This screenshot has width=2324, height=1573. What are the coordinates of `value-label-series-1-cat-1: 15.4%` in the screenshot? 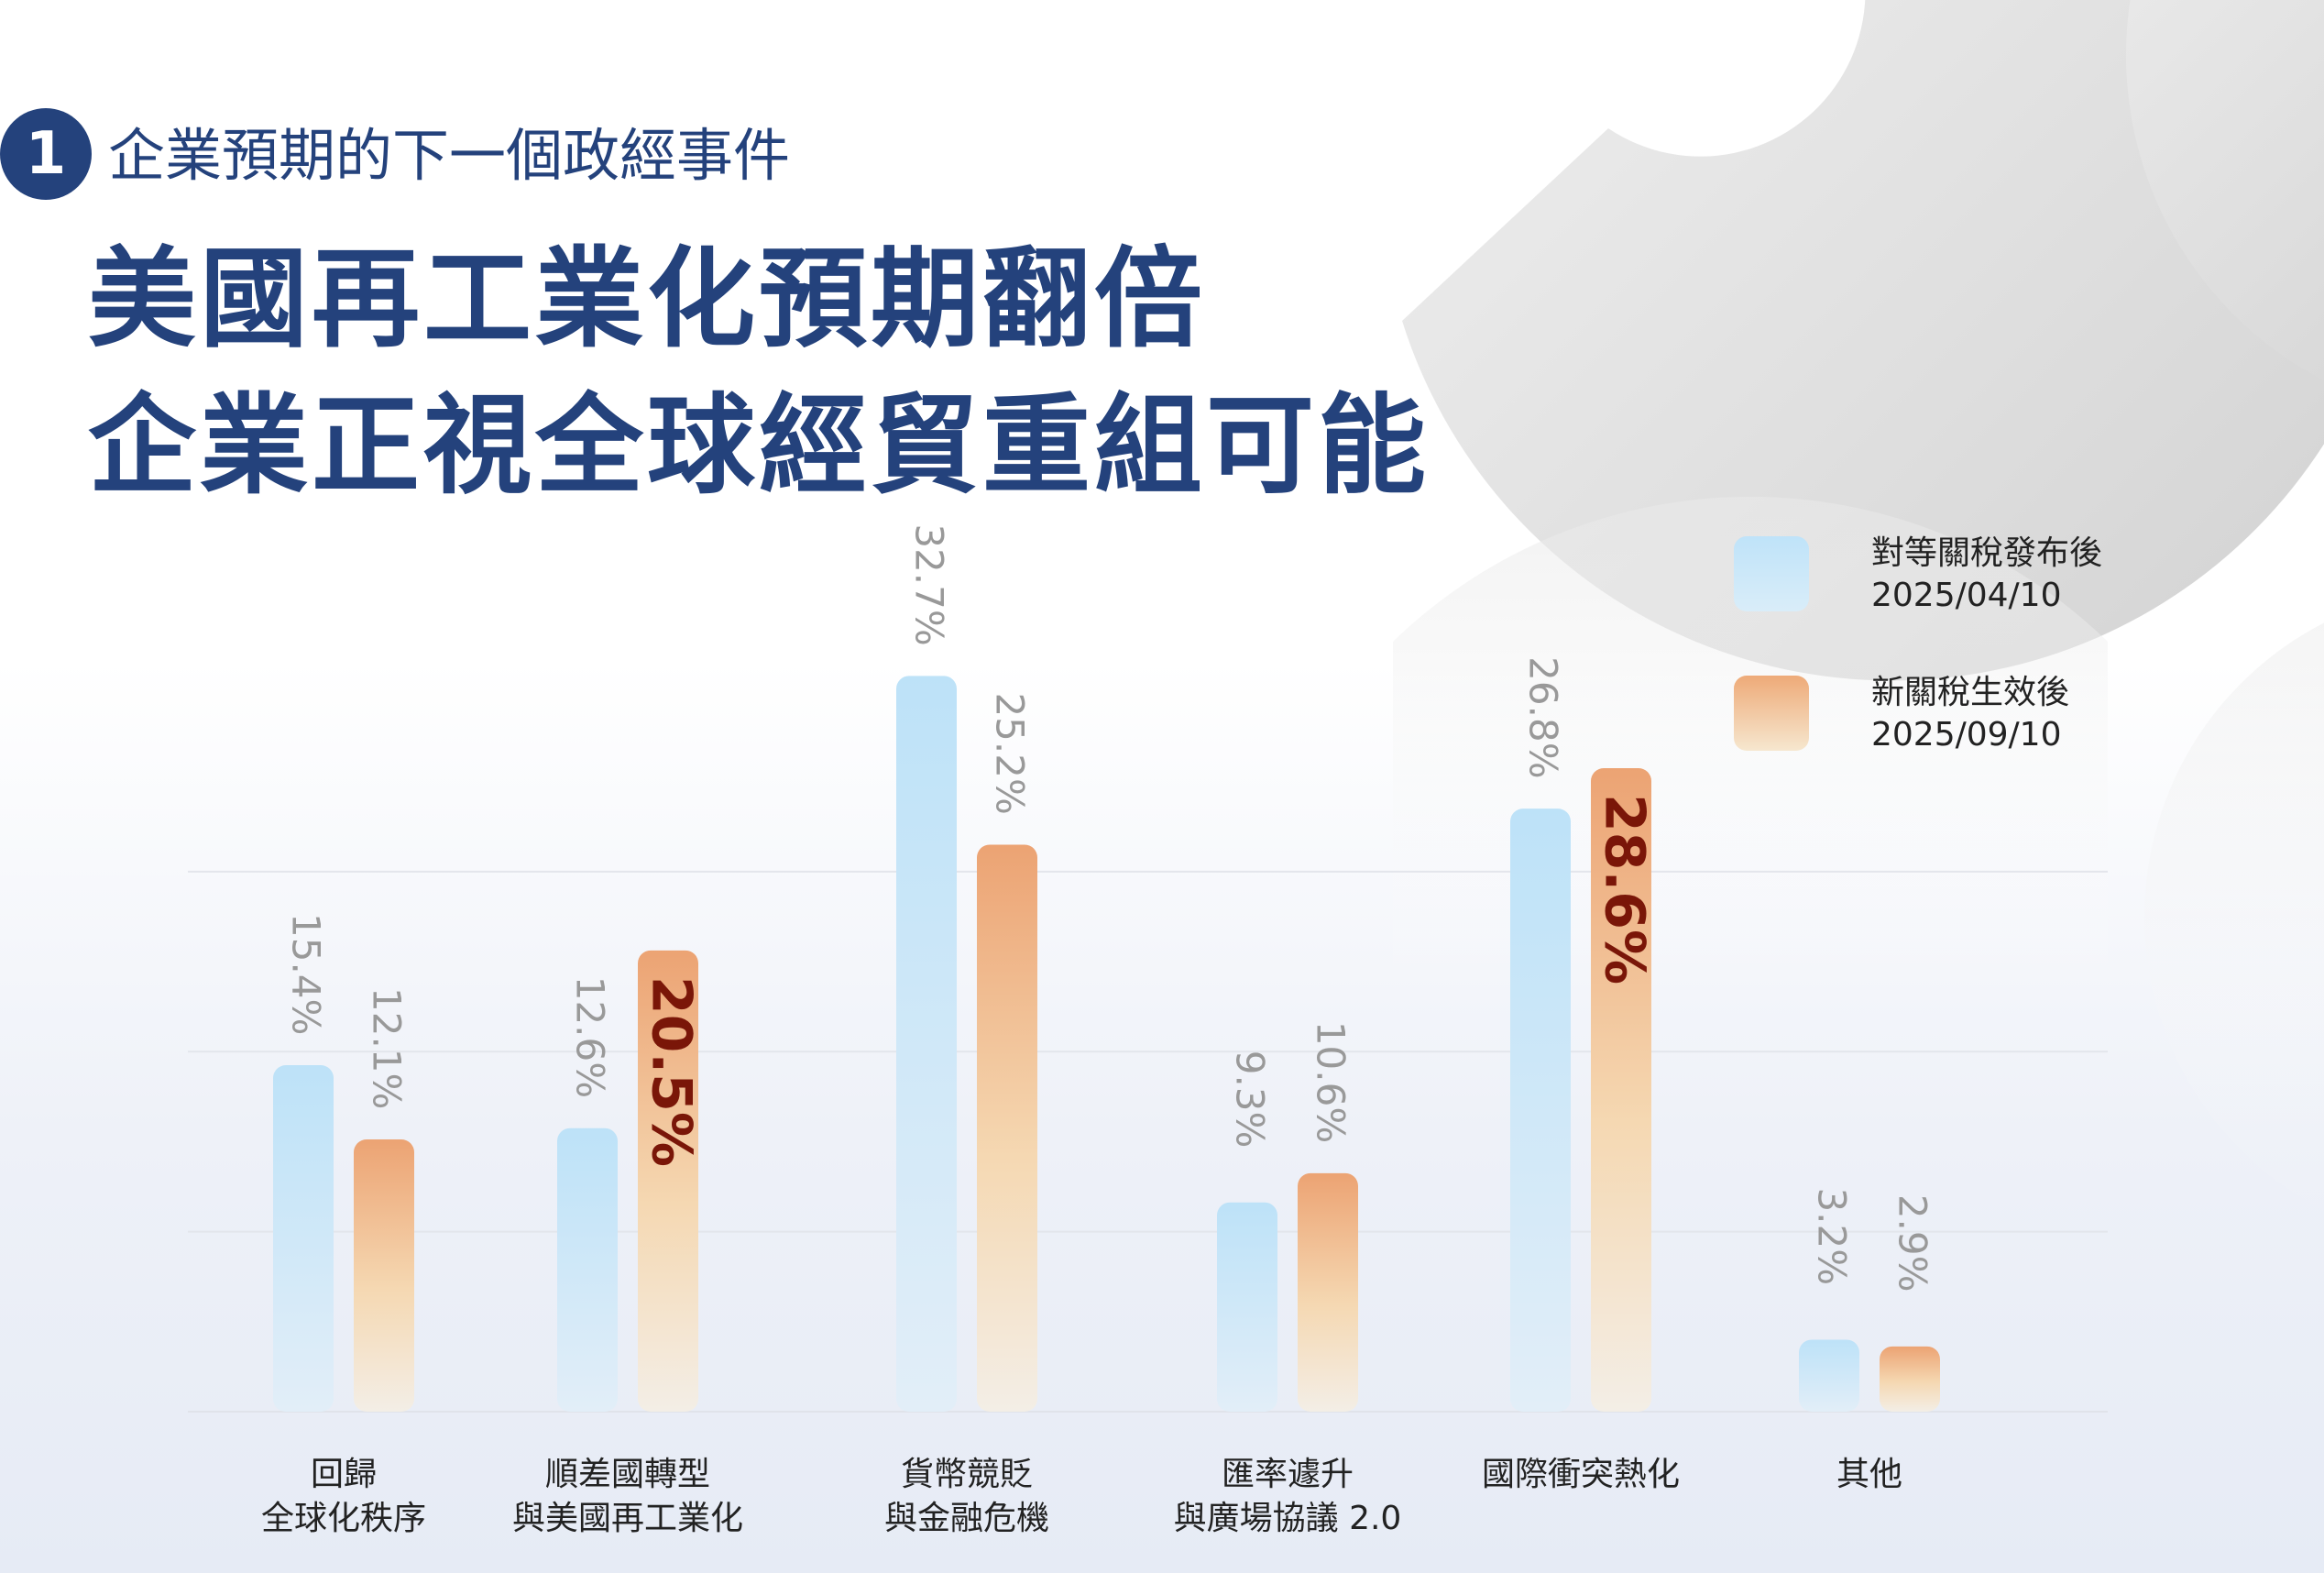 It's located at (306, 974).